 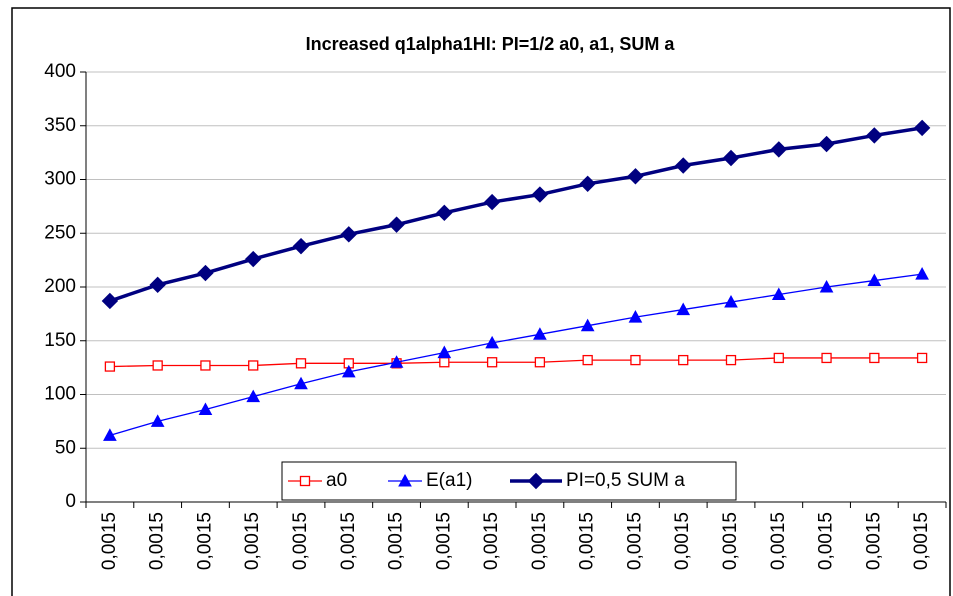 I want to click on y-tick-label: 150, so click(x=60, y=340).